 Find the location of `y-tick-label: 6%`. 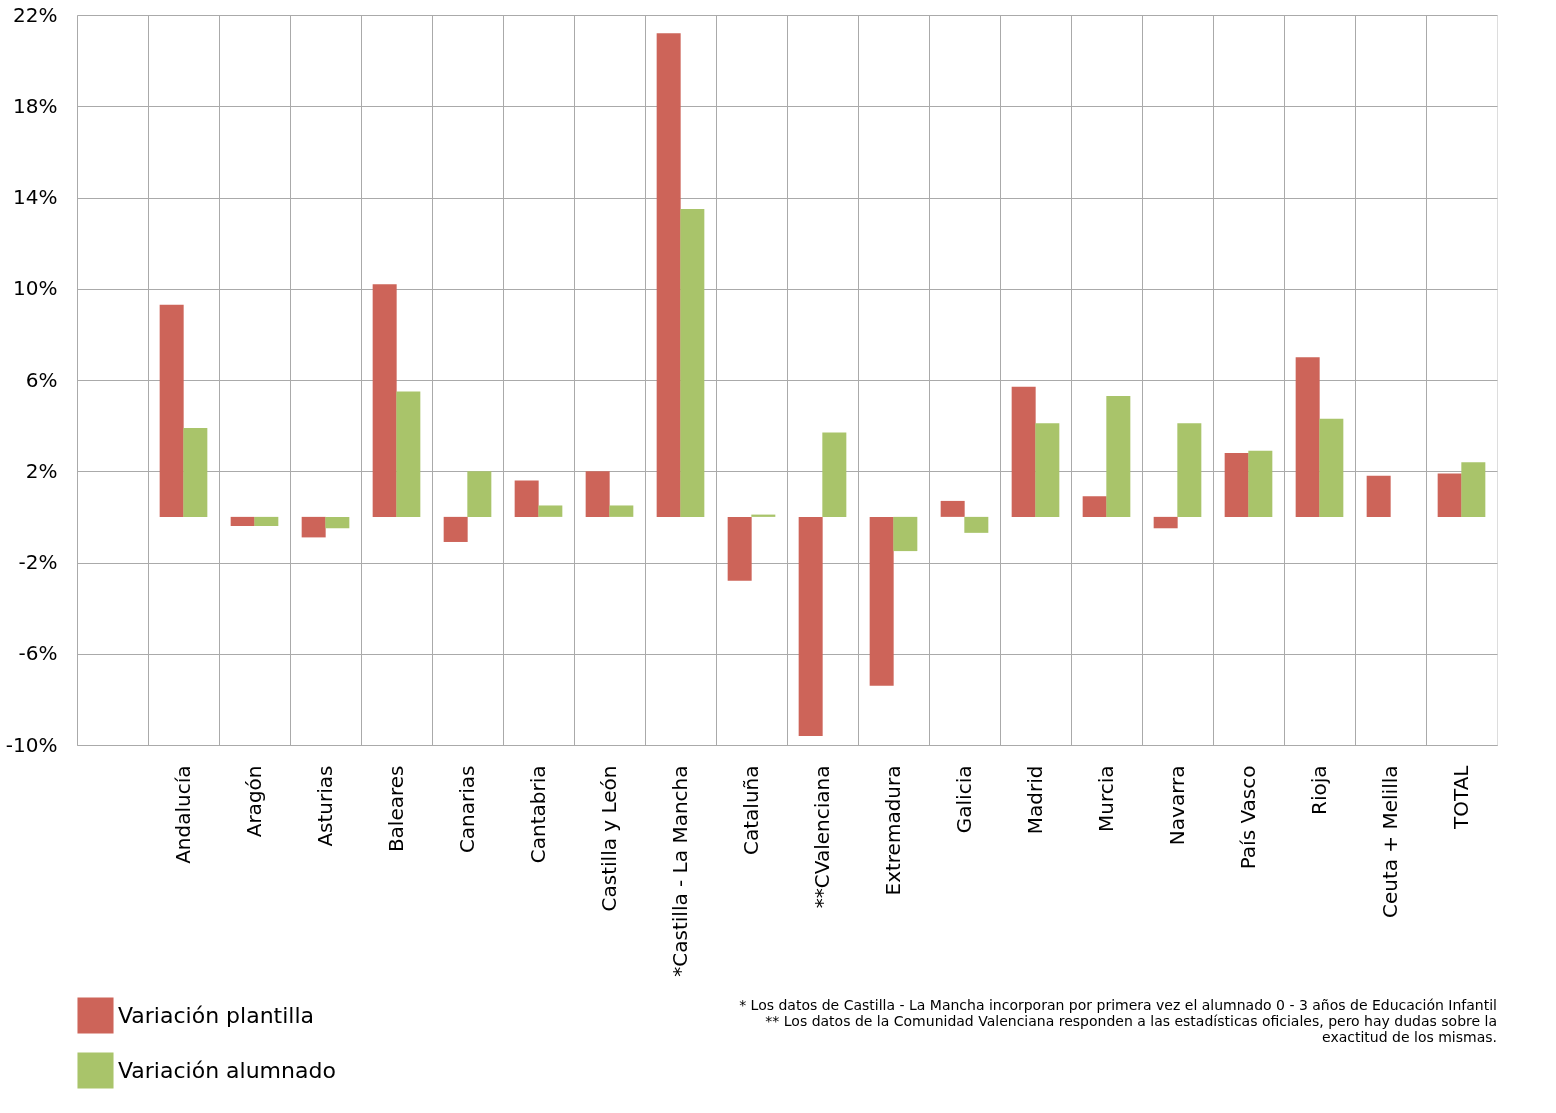

y-tick-label: 6% is located at coordinates (41, 379).